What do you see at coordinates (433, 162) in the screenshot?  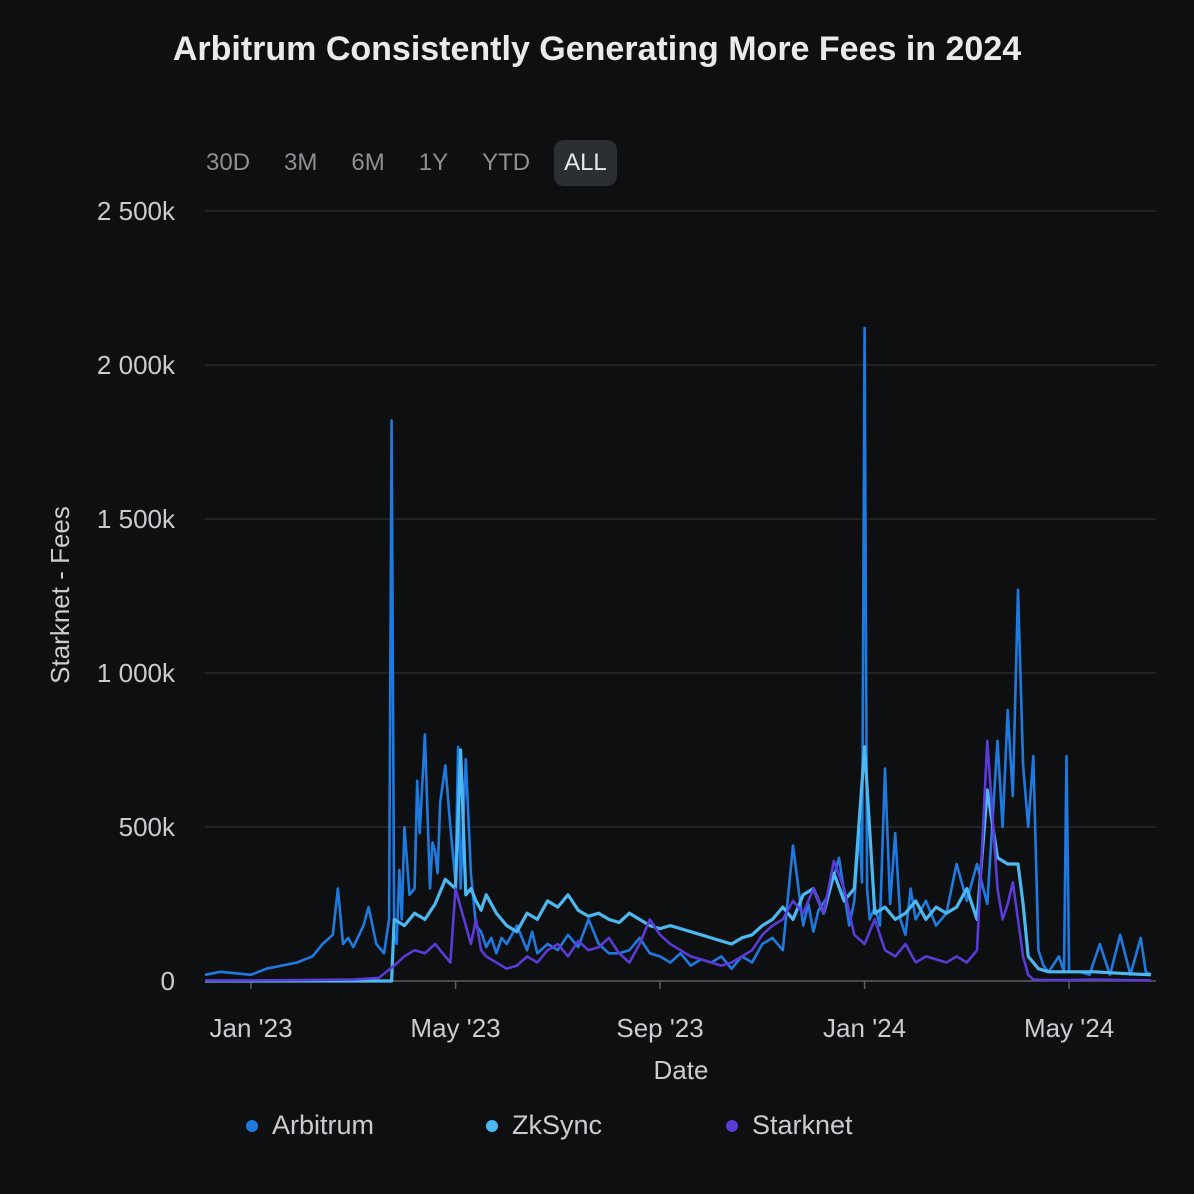 I see `range-button-1y: 1Y` at bounding box center [433, 162].